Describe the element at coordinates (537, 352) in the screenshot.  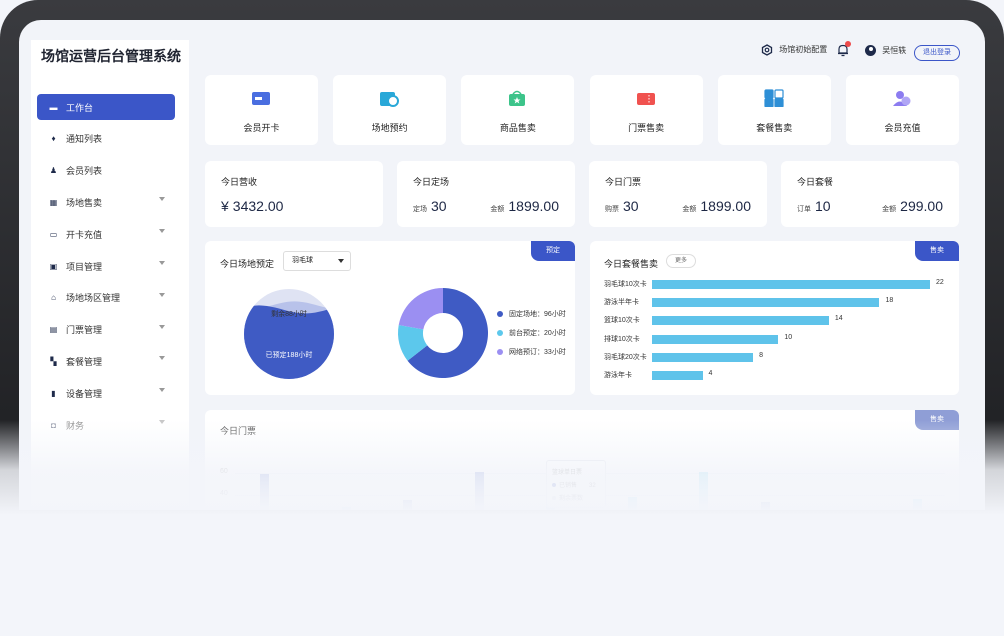
I see `legend-label: 网络预订：33小时` at that location.